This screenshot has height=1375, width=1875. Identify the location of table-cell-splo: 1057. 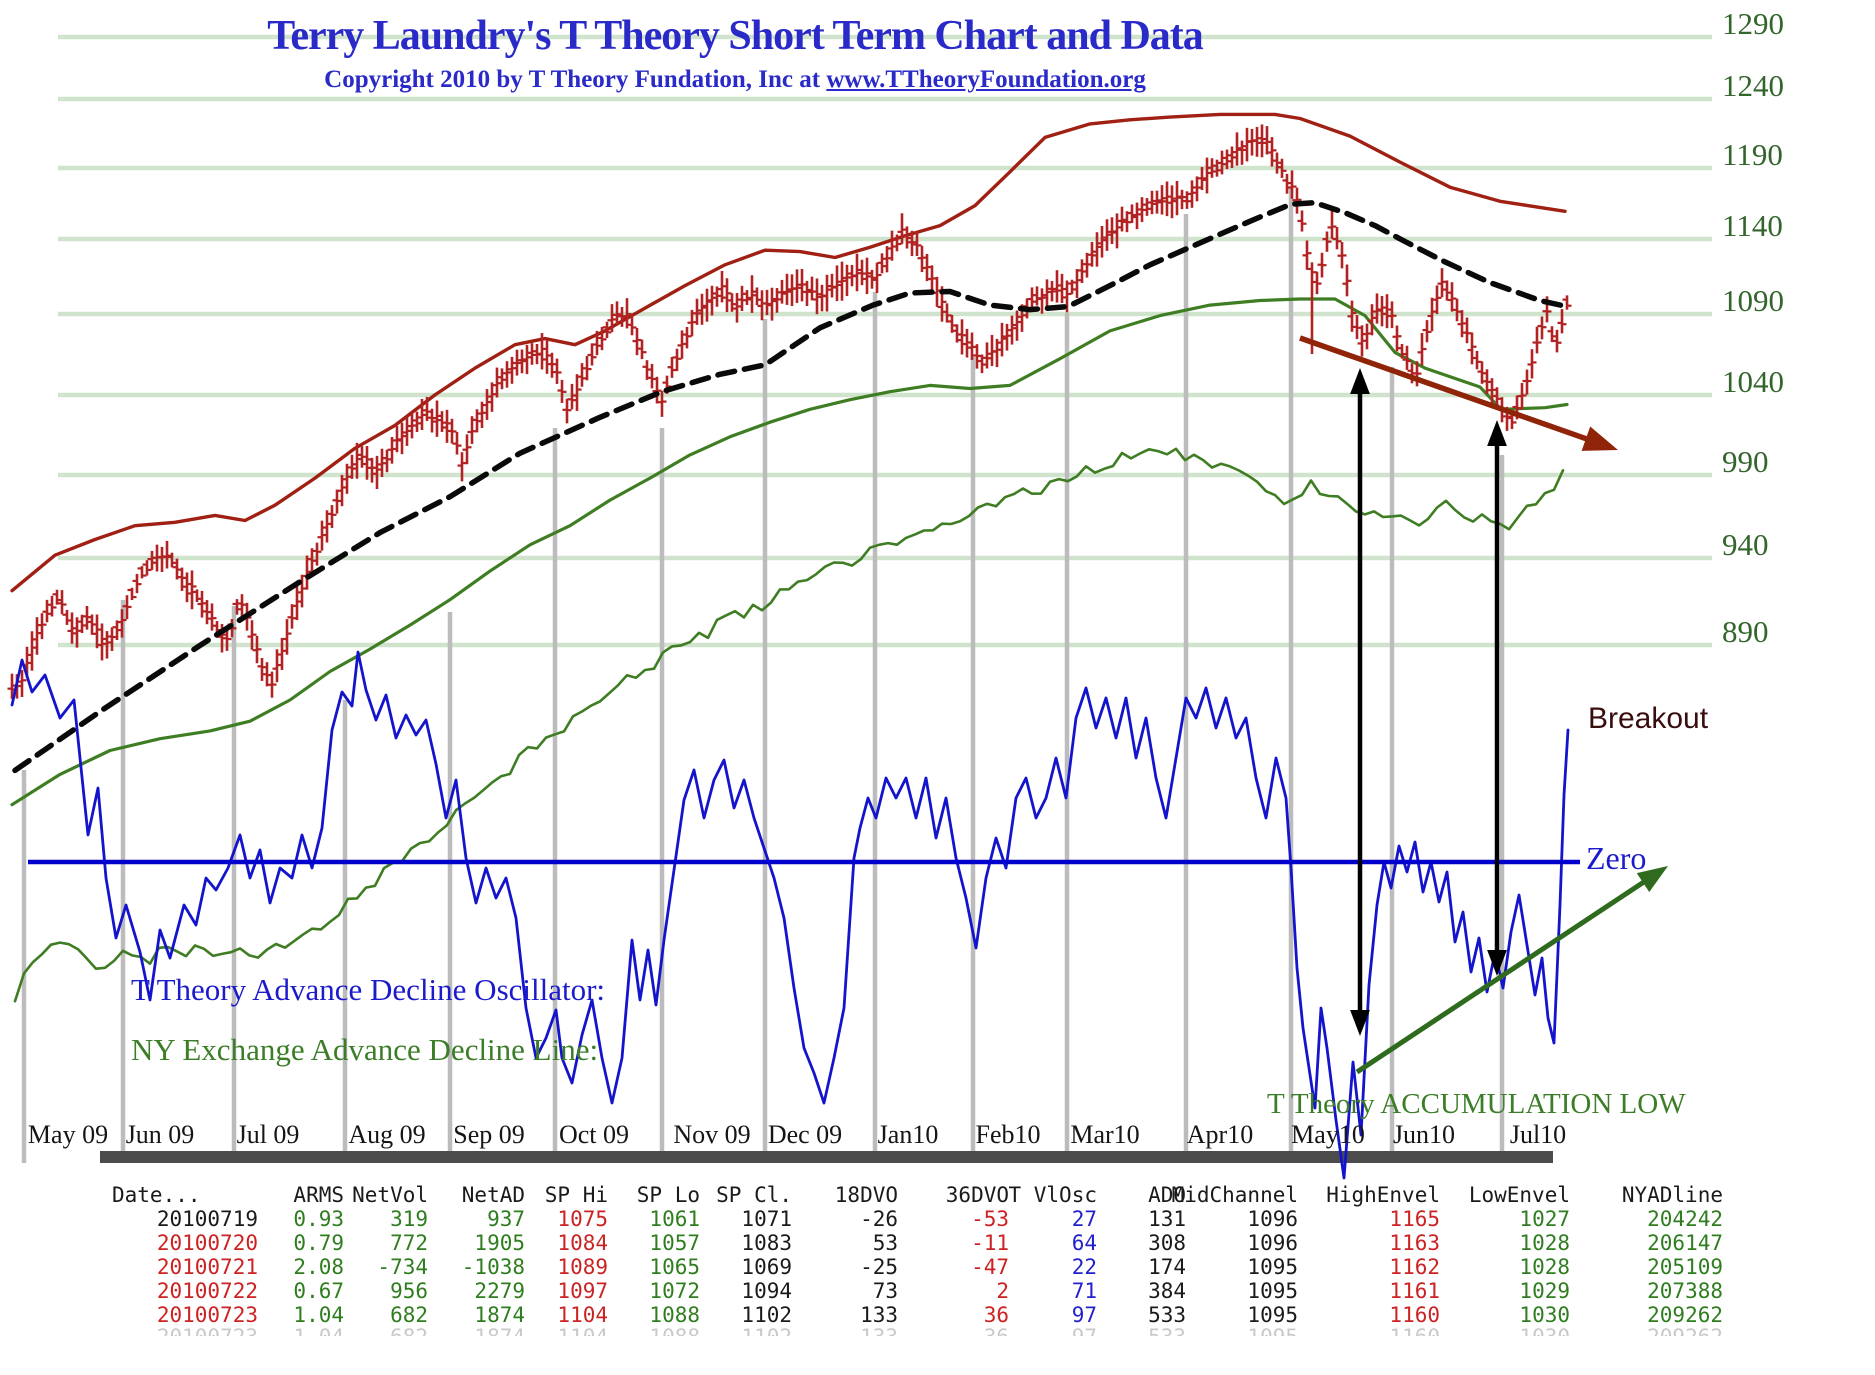
(674, 1243).